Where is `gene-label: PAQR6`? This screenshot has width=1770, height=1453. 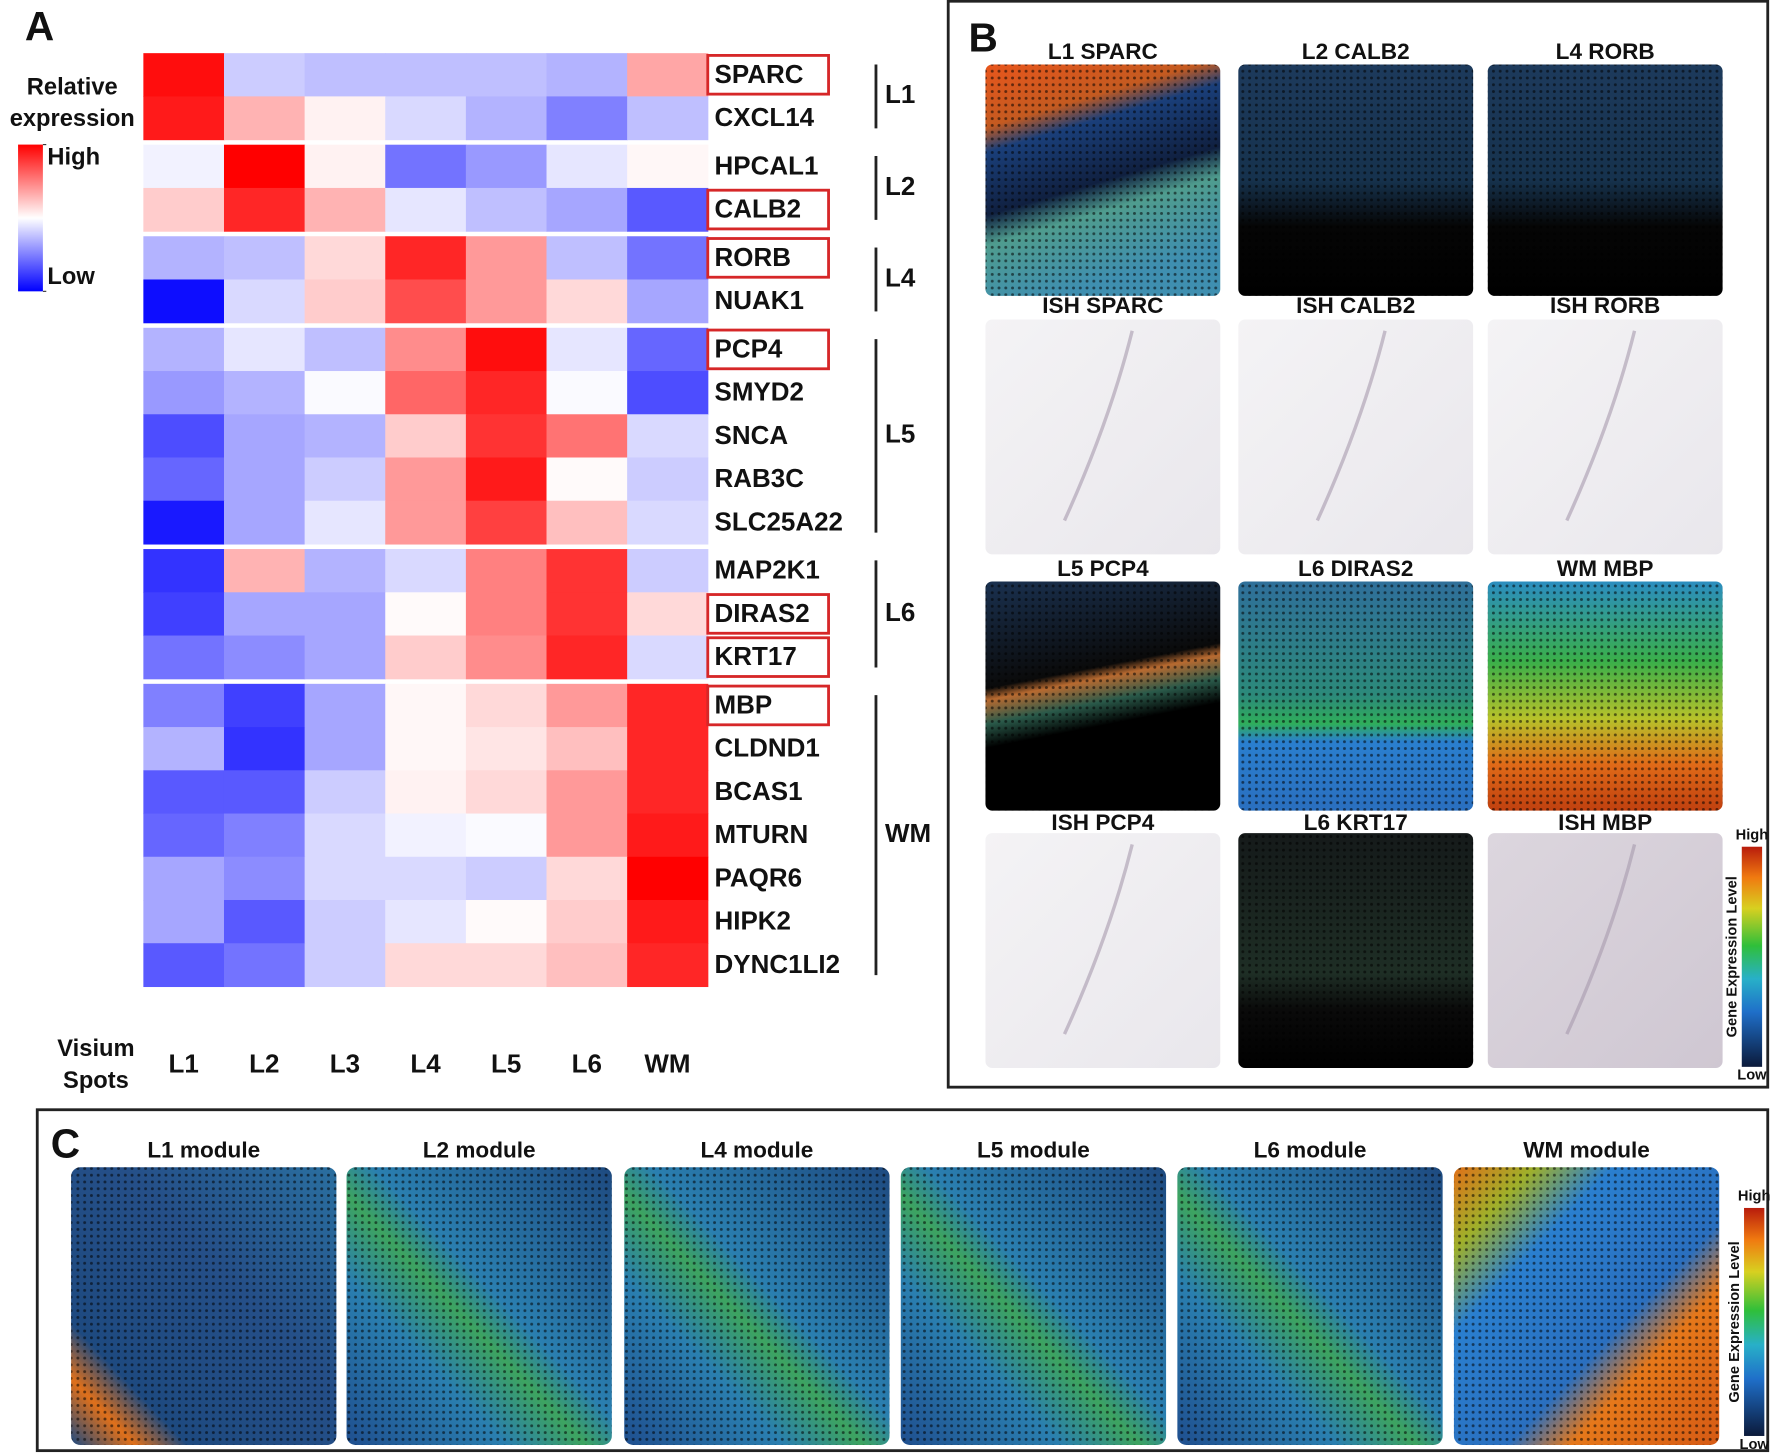
gene-label: PAQR6 is located at coordinates (759, 877).